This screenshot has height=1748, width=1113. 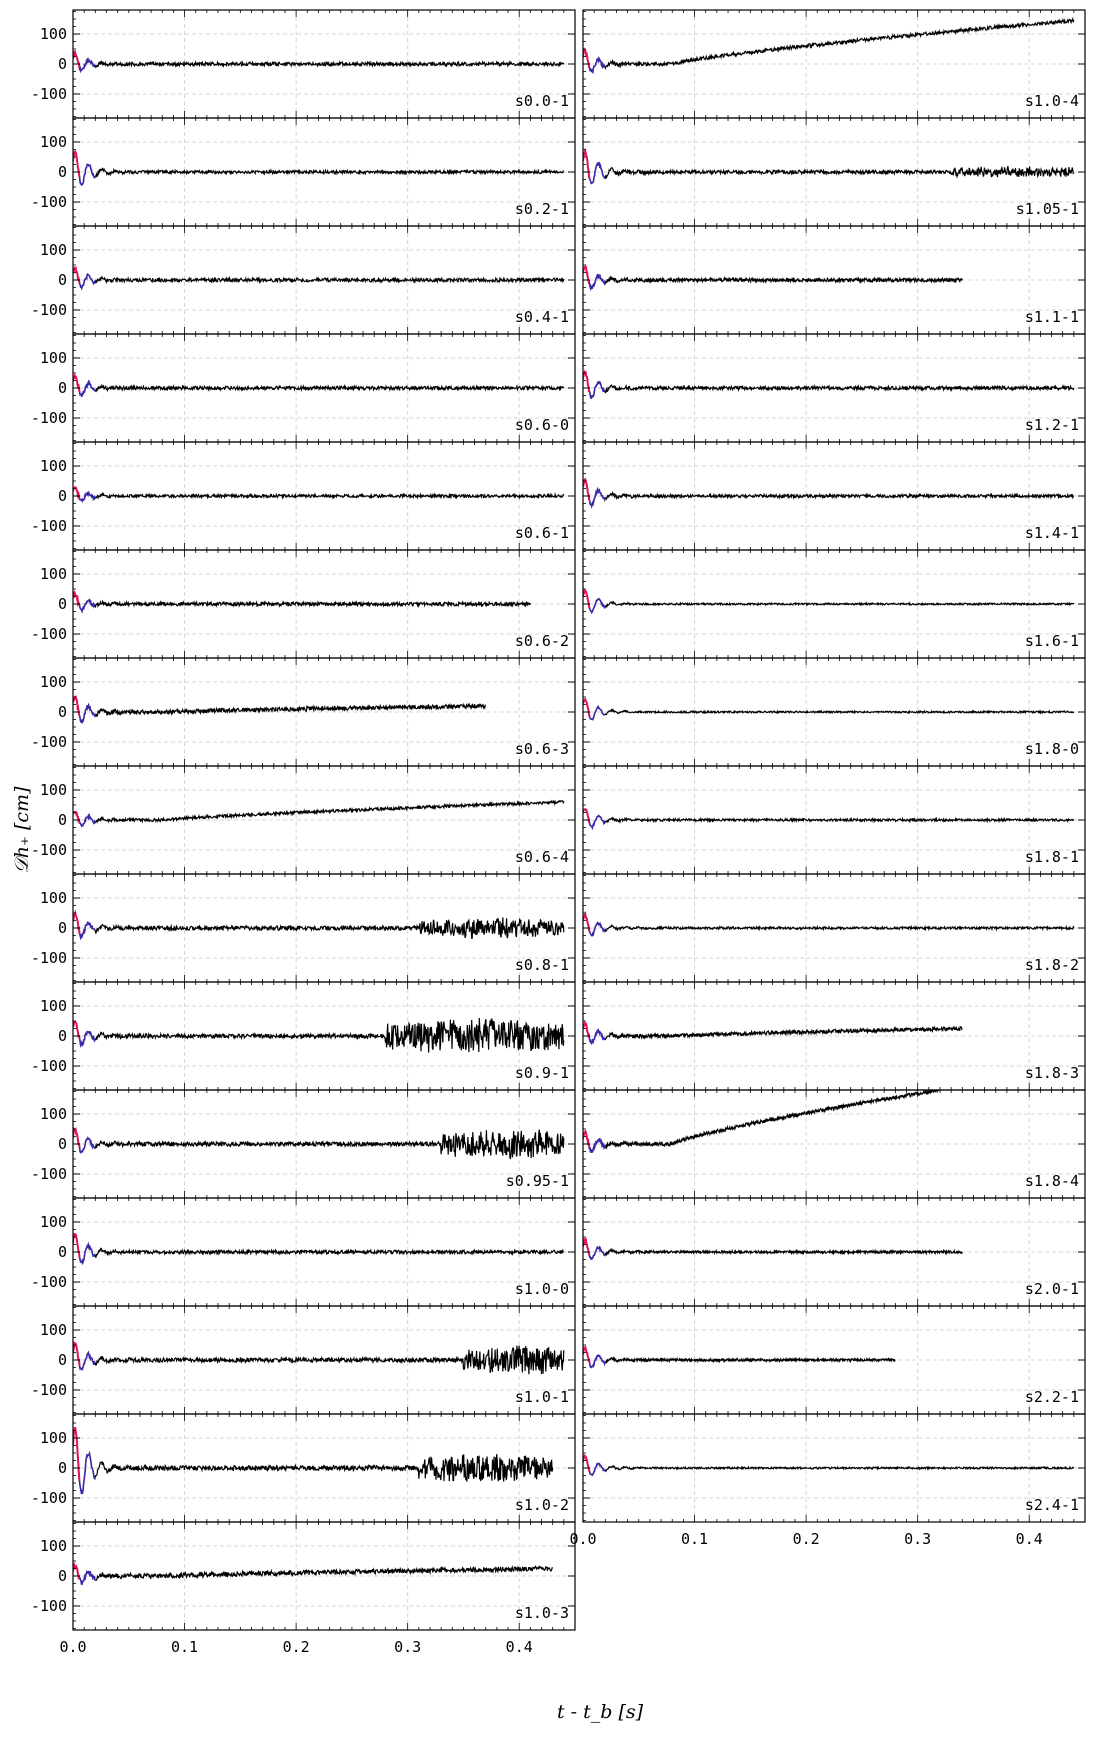 What do you see at coordinates (77, 1353) in the screenshot?
I see `series-prebounce-s1.0-1` at bounding box center [77, 1353].